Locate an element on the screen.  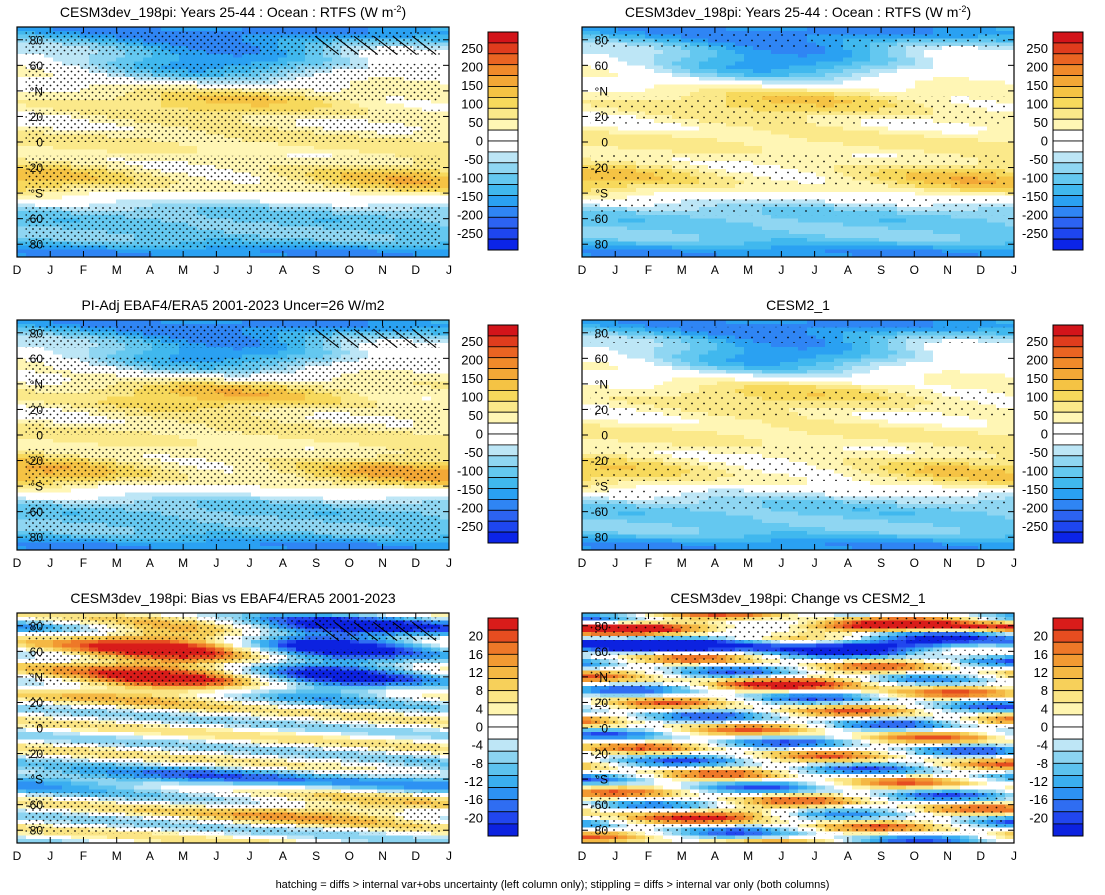
x-tick-label: M is located at coordinates (117, 270).